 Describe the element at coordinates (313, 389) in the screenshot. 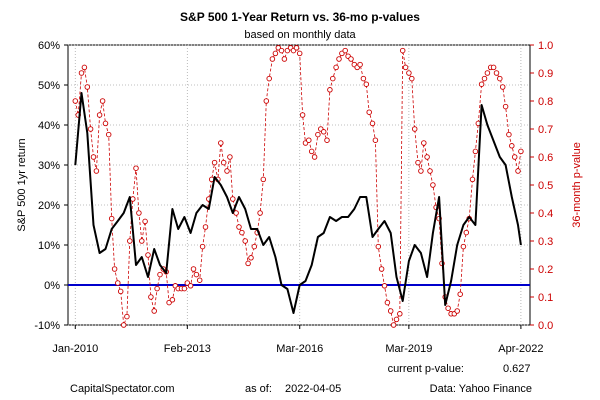

I see `as-of-date: 2022-04-05` at that location.